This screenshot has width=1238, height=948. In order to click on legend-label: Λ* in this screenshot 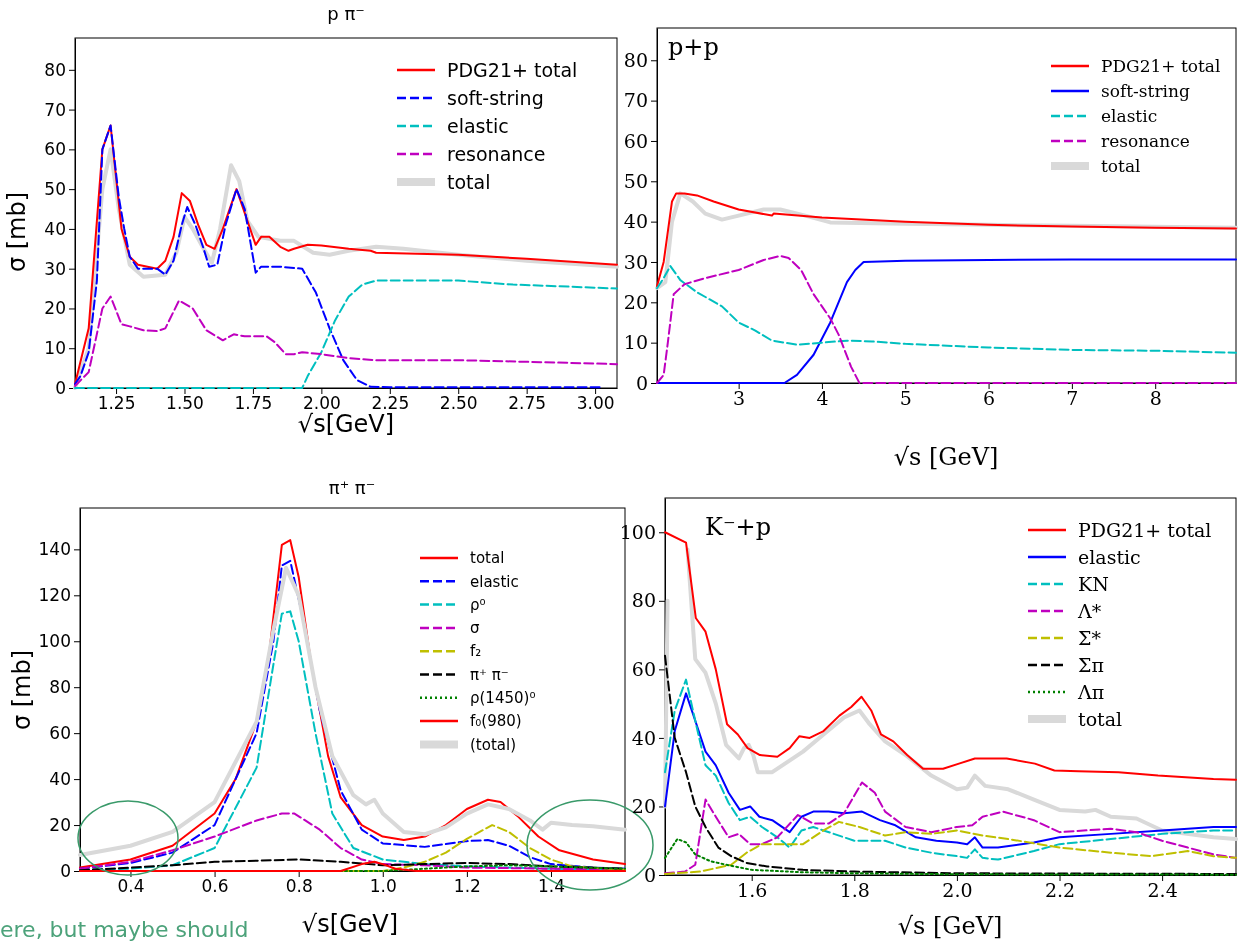, I will do `click(1089, 610)`.